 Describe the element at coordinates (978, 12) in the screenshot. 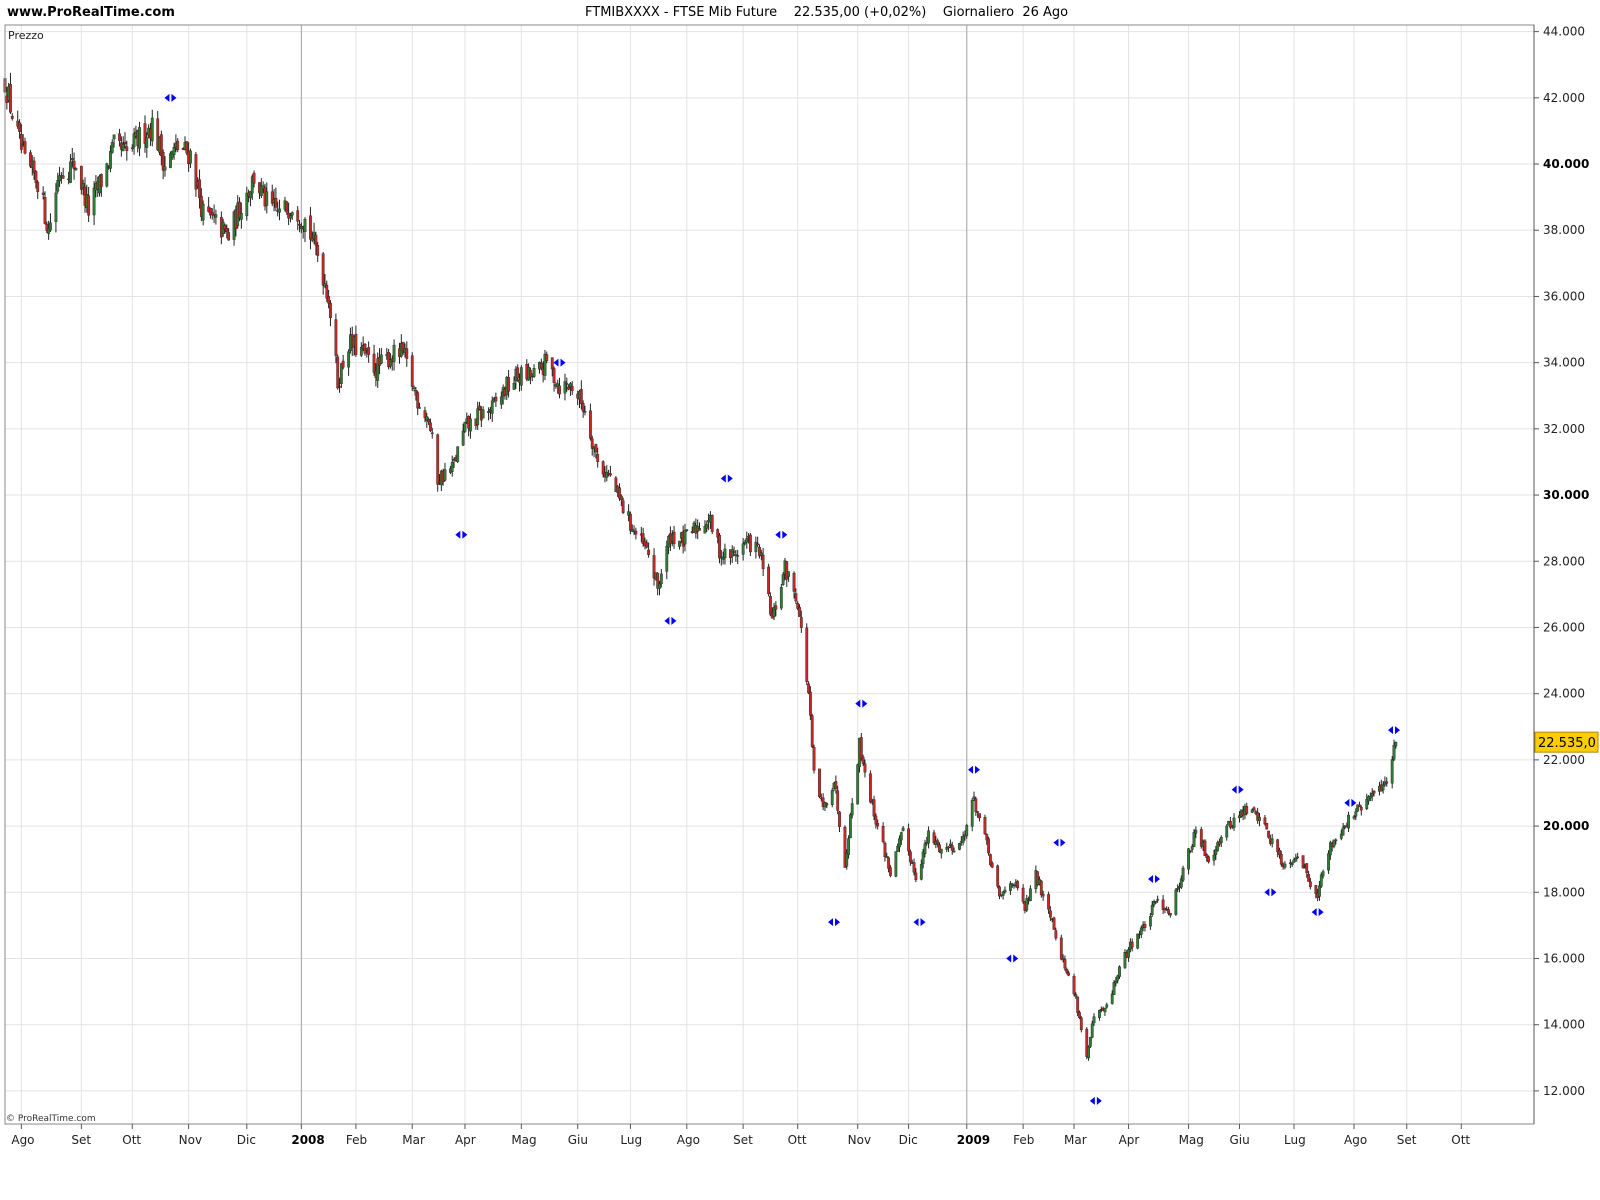

I see `period-label: Giornaliero` at that location.